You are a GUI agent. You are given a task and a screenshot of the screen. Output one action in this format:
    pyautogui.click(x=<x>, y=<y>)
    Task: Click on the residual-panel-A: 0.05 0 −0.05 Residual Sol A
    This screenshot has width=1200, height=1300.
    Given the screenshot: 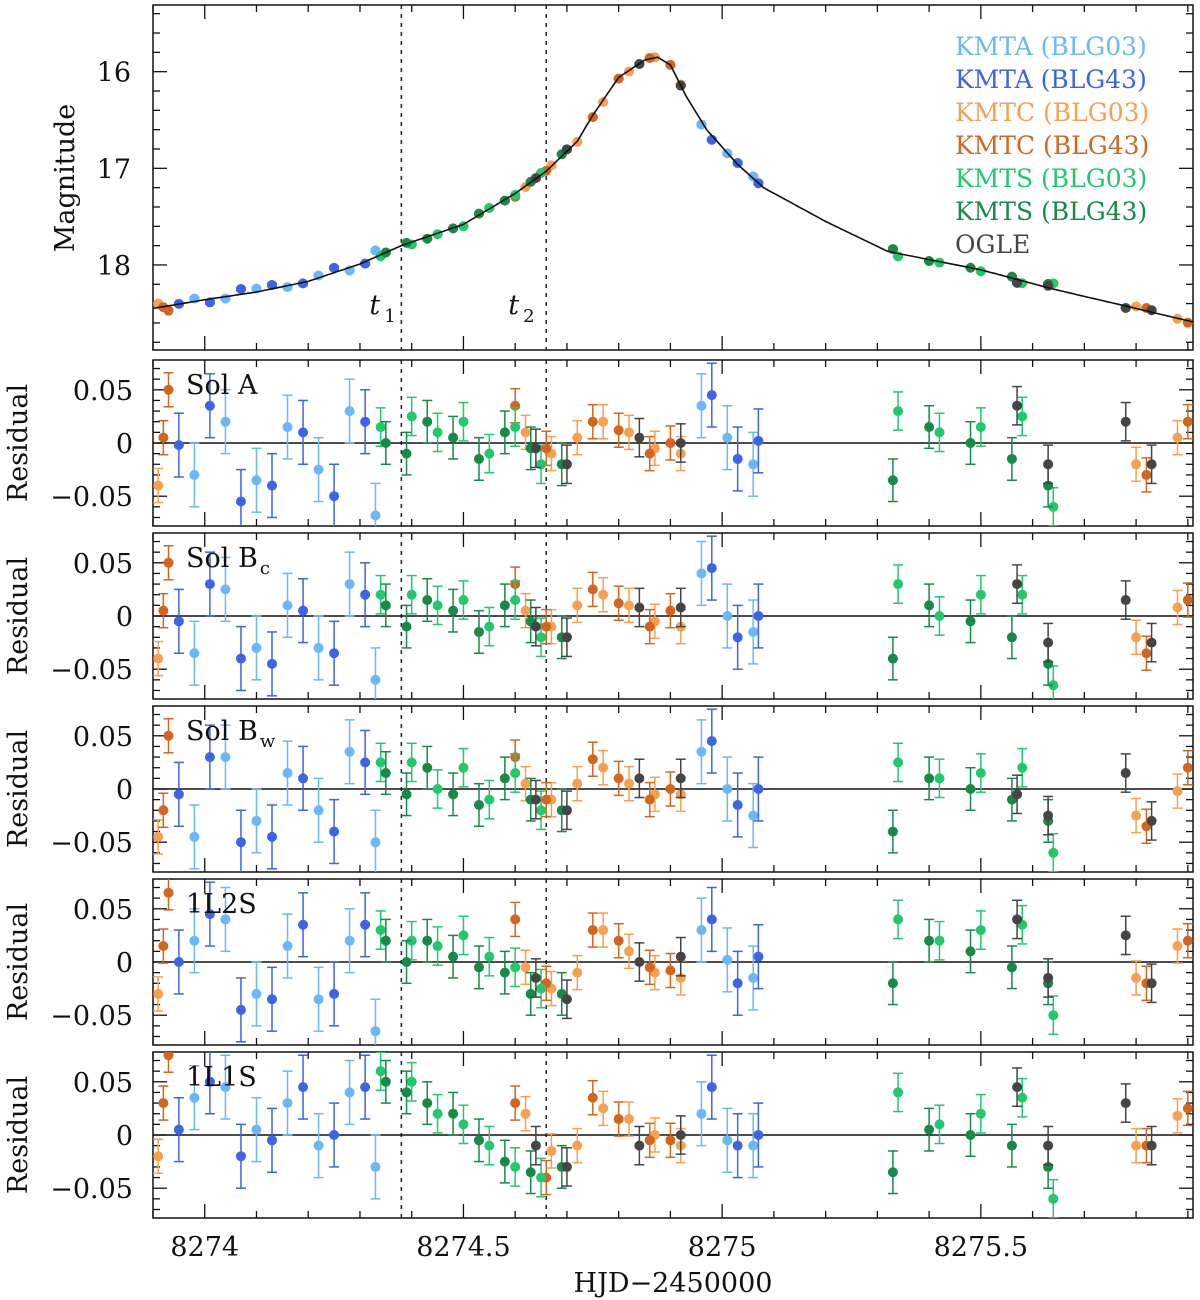 What is the action you would take?
    pyautogui.click(x=598, y=443)
    